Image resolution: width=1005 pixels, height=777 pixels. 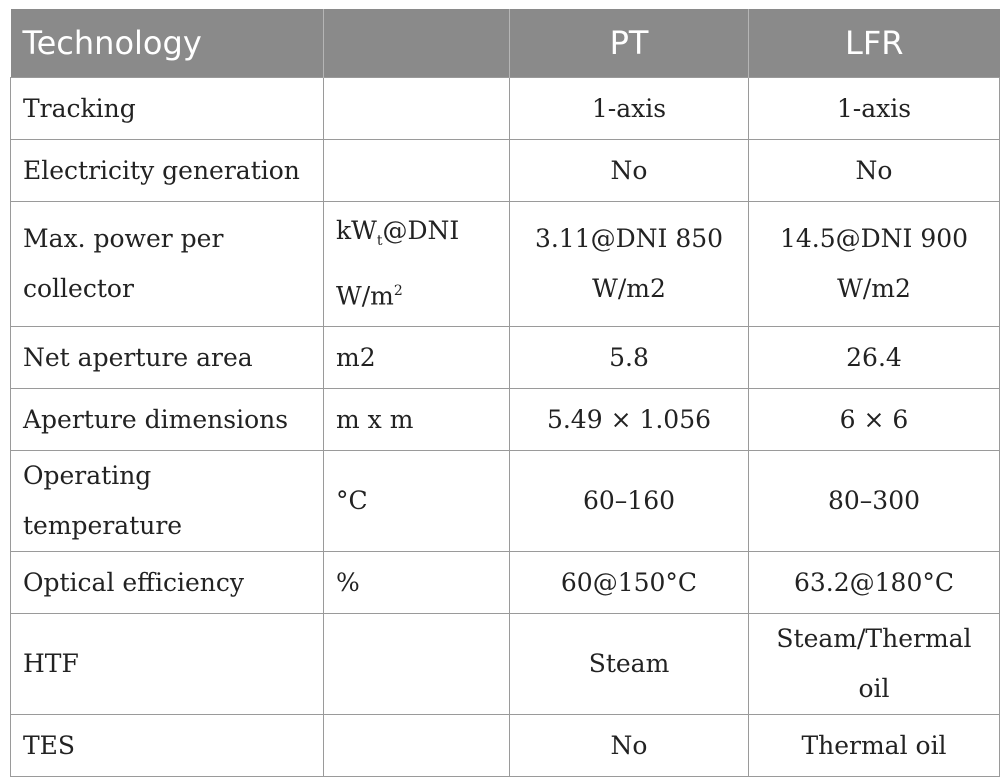 What do you see at coordinates (629, 264) in the screenshot?
I see `row-pt: 3.11@DNI 850 W/m2` at bounding box center [629, 264].